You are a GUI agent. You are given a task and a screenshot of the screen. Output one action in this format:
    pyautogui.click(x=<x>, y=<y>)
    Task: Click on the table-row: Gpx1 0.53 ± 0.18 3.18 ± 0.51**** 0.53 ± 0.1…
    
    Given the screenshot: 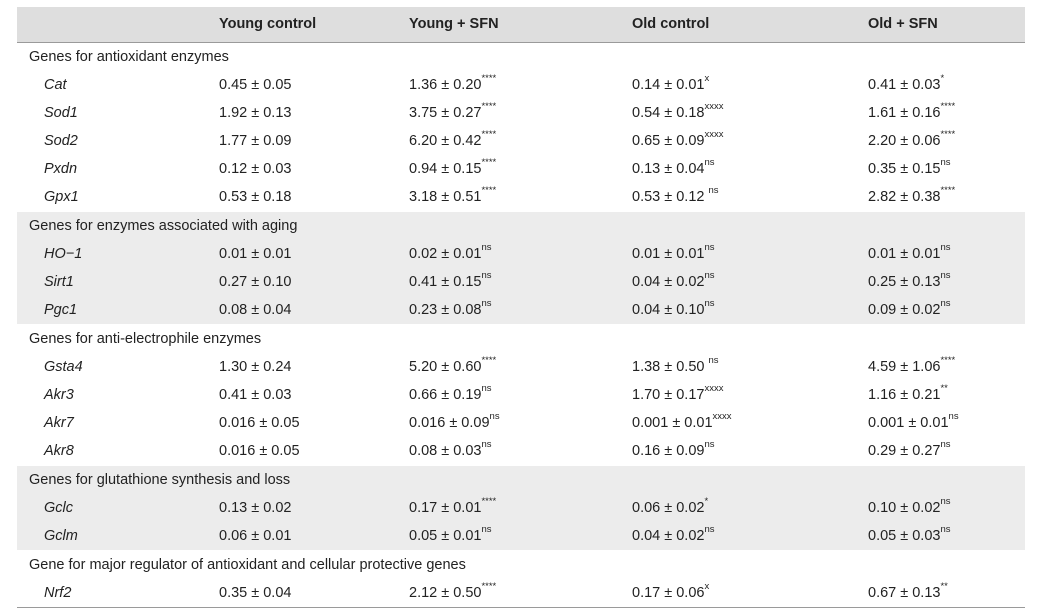 What is the action you would take?
    pyautogui.click(x=521, y=197)
    